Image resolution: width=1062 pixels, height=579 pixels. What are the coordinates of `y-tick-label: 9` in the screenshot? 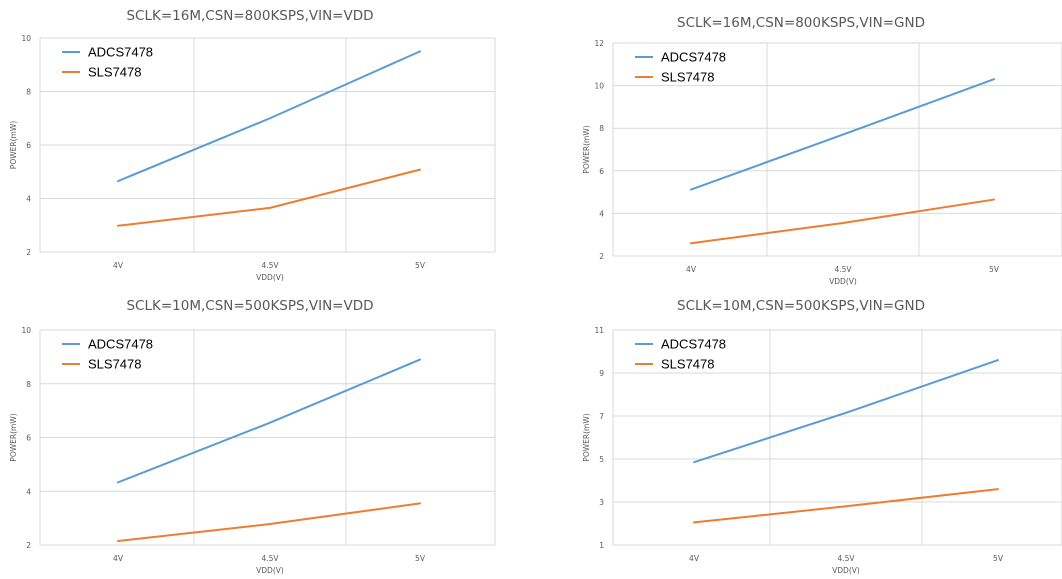 It's located at (601, 373).